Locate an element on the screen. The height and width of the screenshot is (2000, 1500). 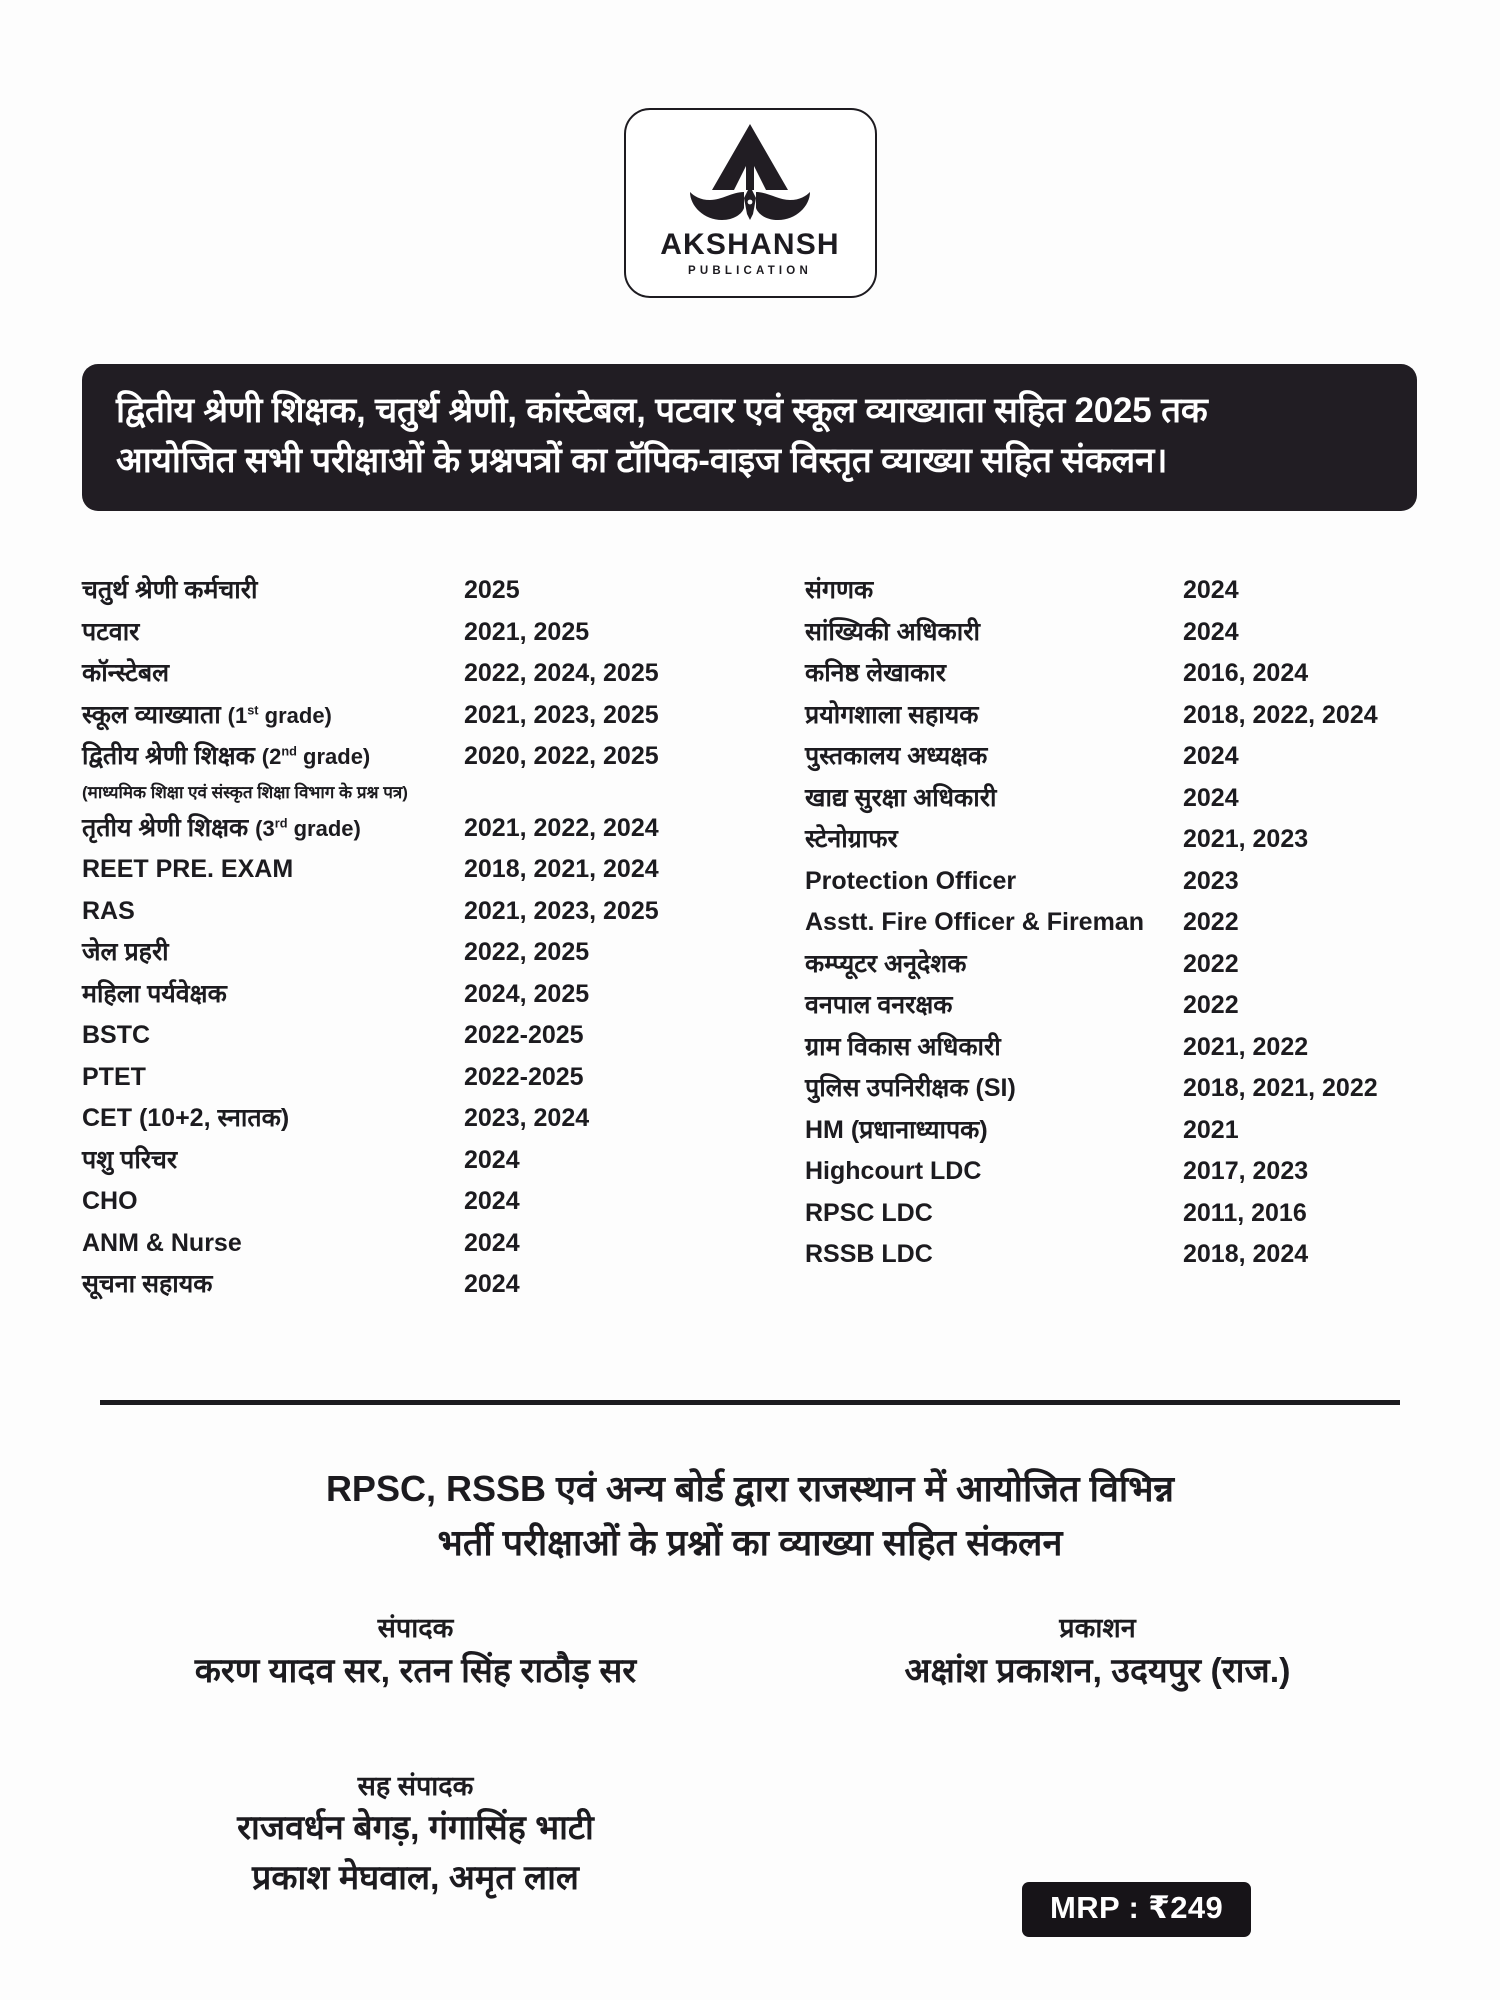
exam-row: REET PRE. EXAM 2018, 2021, 2024 is located at coordinates (415, 876).